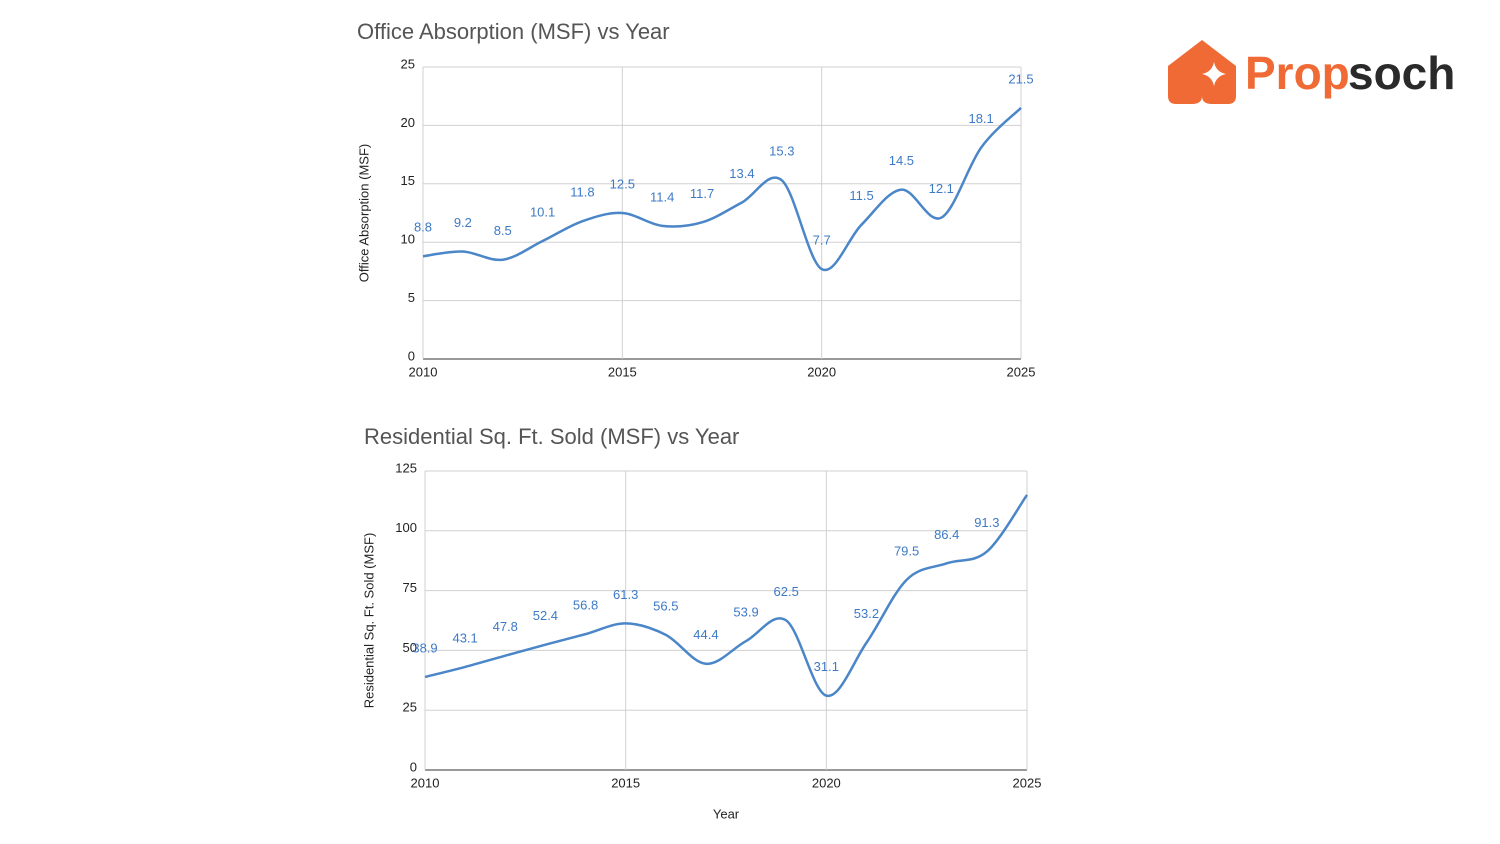 The image size is (1500, 844). I want to click on y-tick-label: 15, so click(408, 180).